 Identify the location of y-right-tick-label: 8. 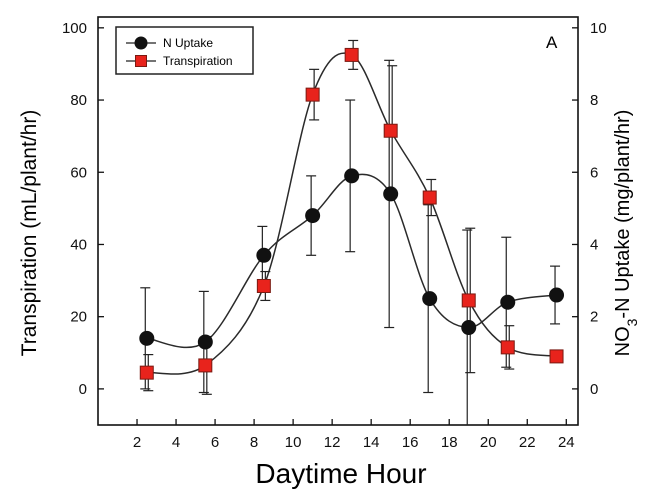
(594, 100).